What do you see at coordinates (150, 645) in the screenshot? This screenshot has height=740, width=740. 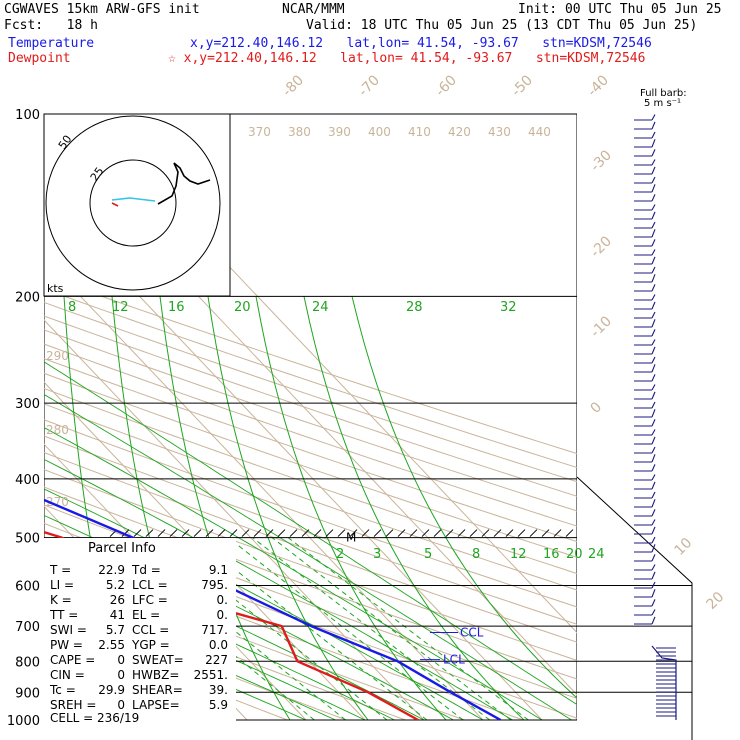 I see `parcel-info-cell: YGP =` at bounding box center [150, 645].